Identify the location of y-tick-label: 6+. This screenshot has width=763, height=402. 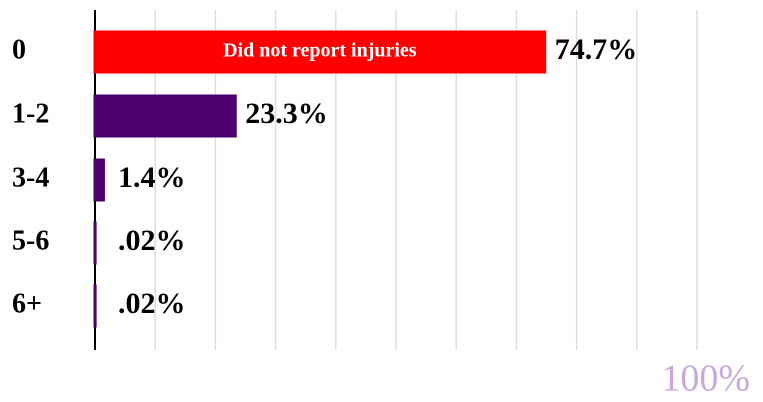
(27, 303).